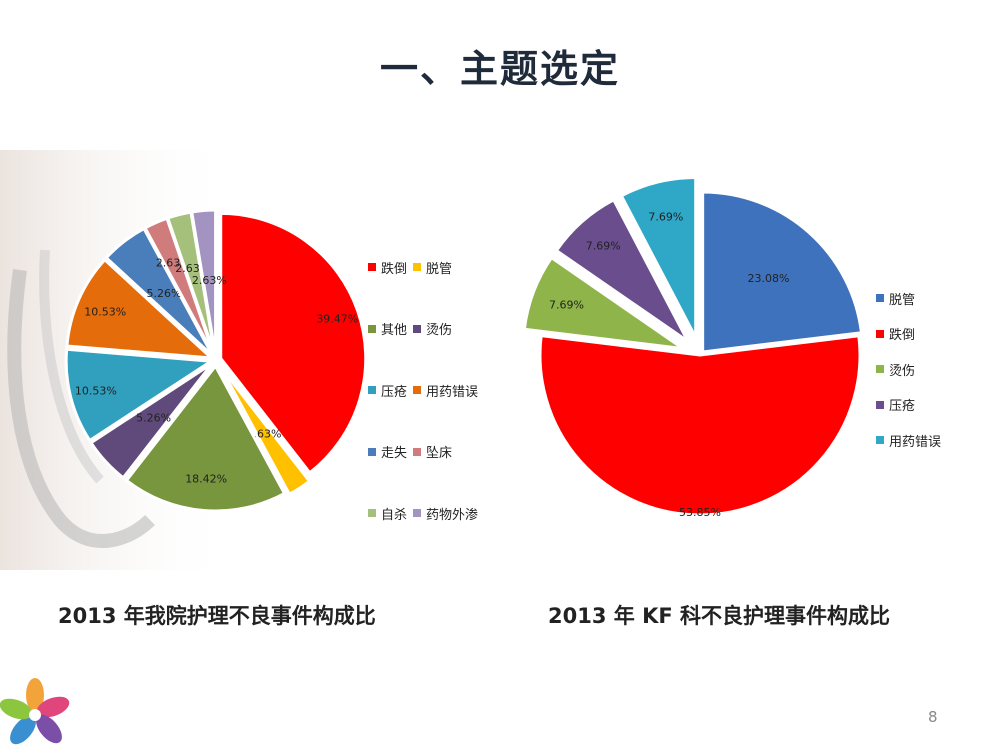 This screenshot has width=1000, height=750. What do you see at coordinates (217, 616) in the screenshot?
I see `chart-caption-hospital: 2013 年我院护理不良事件构成比` at bounding box center [217, 616].